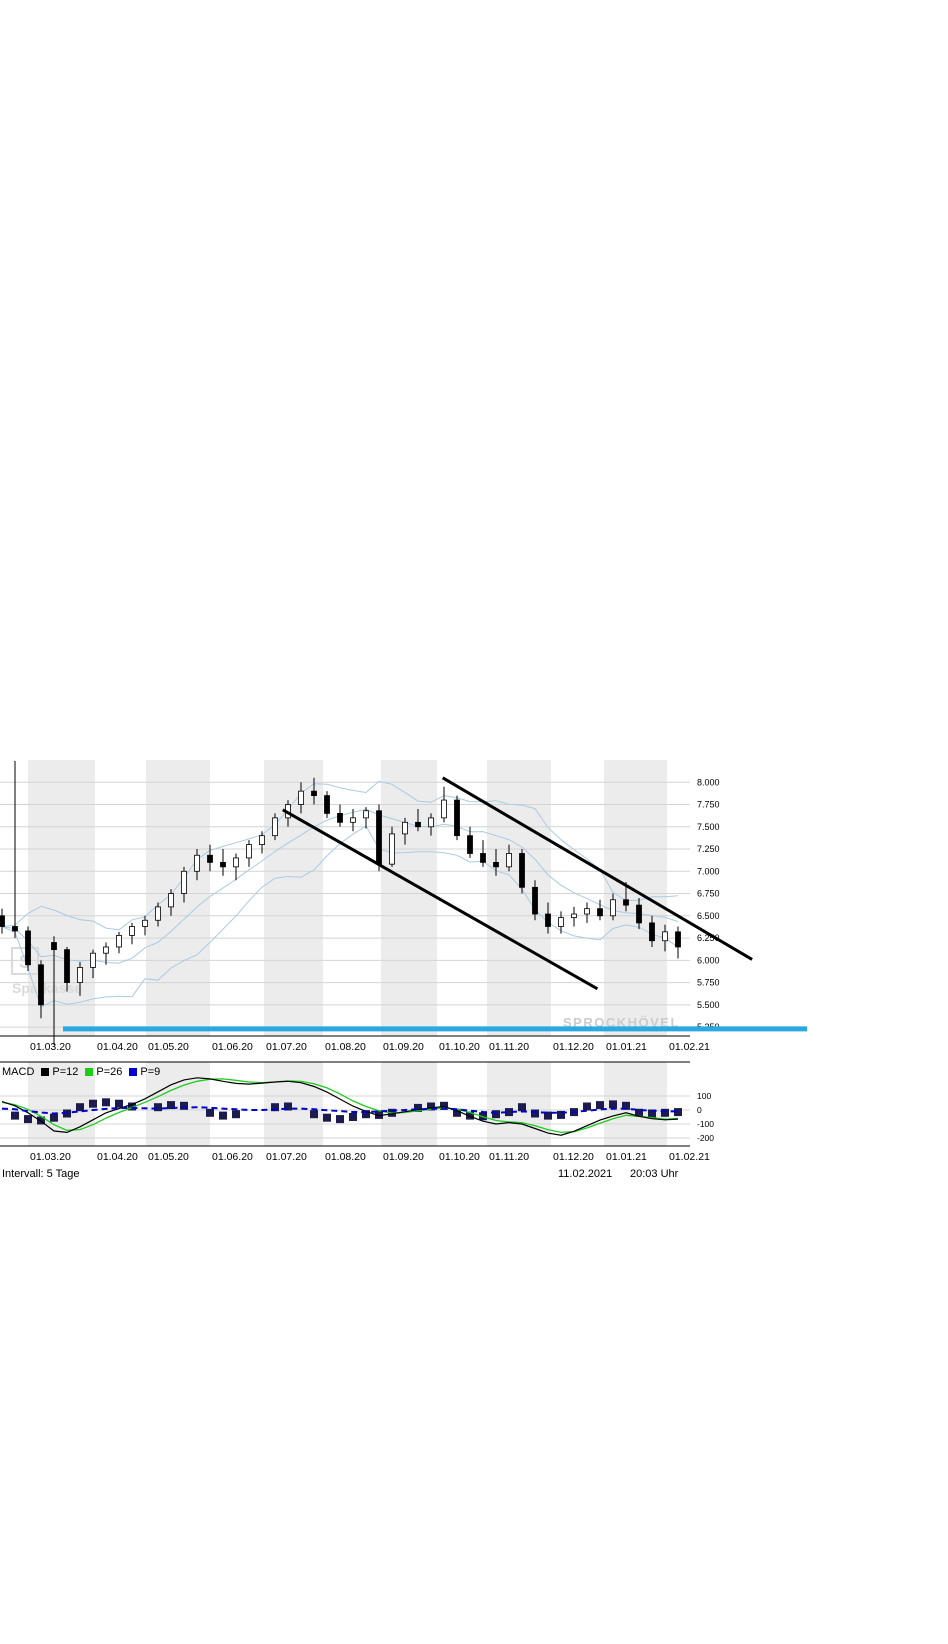 This screenshot has width=948, height=1644. I want to click on macd-legend: MACD P=12 P=26 P=9, so click(81, 1072).